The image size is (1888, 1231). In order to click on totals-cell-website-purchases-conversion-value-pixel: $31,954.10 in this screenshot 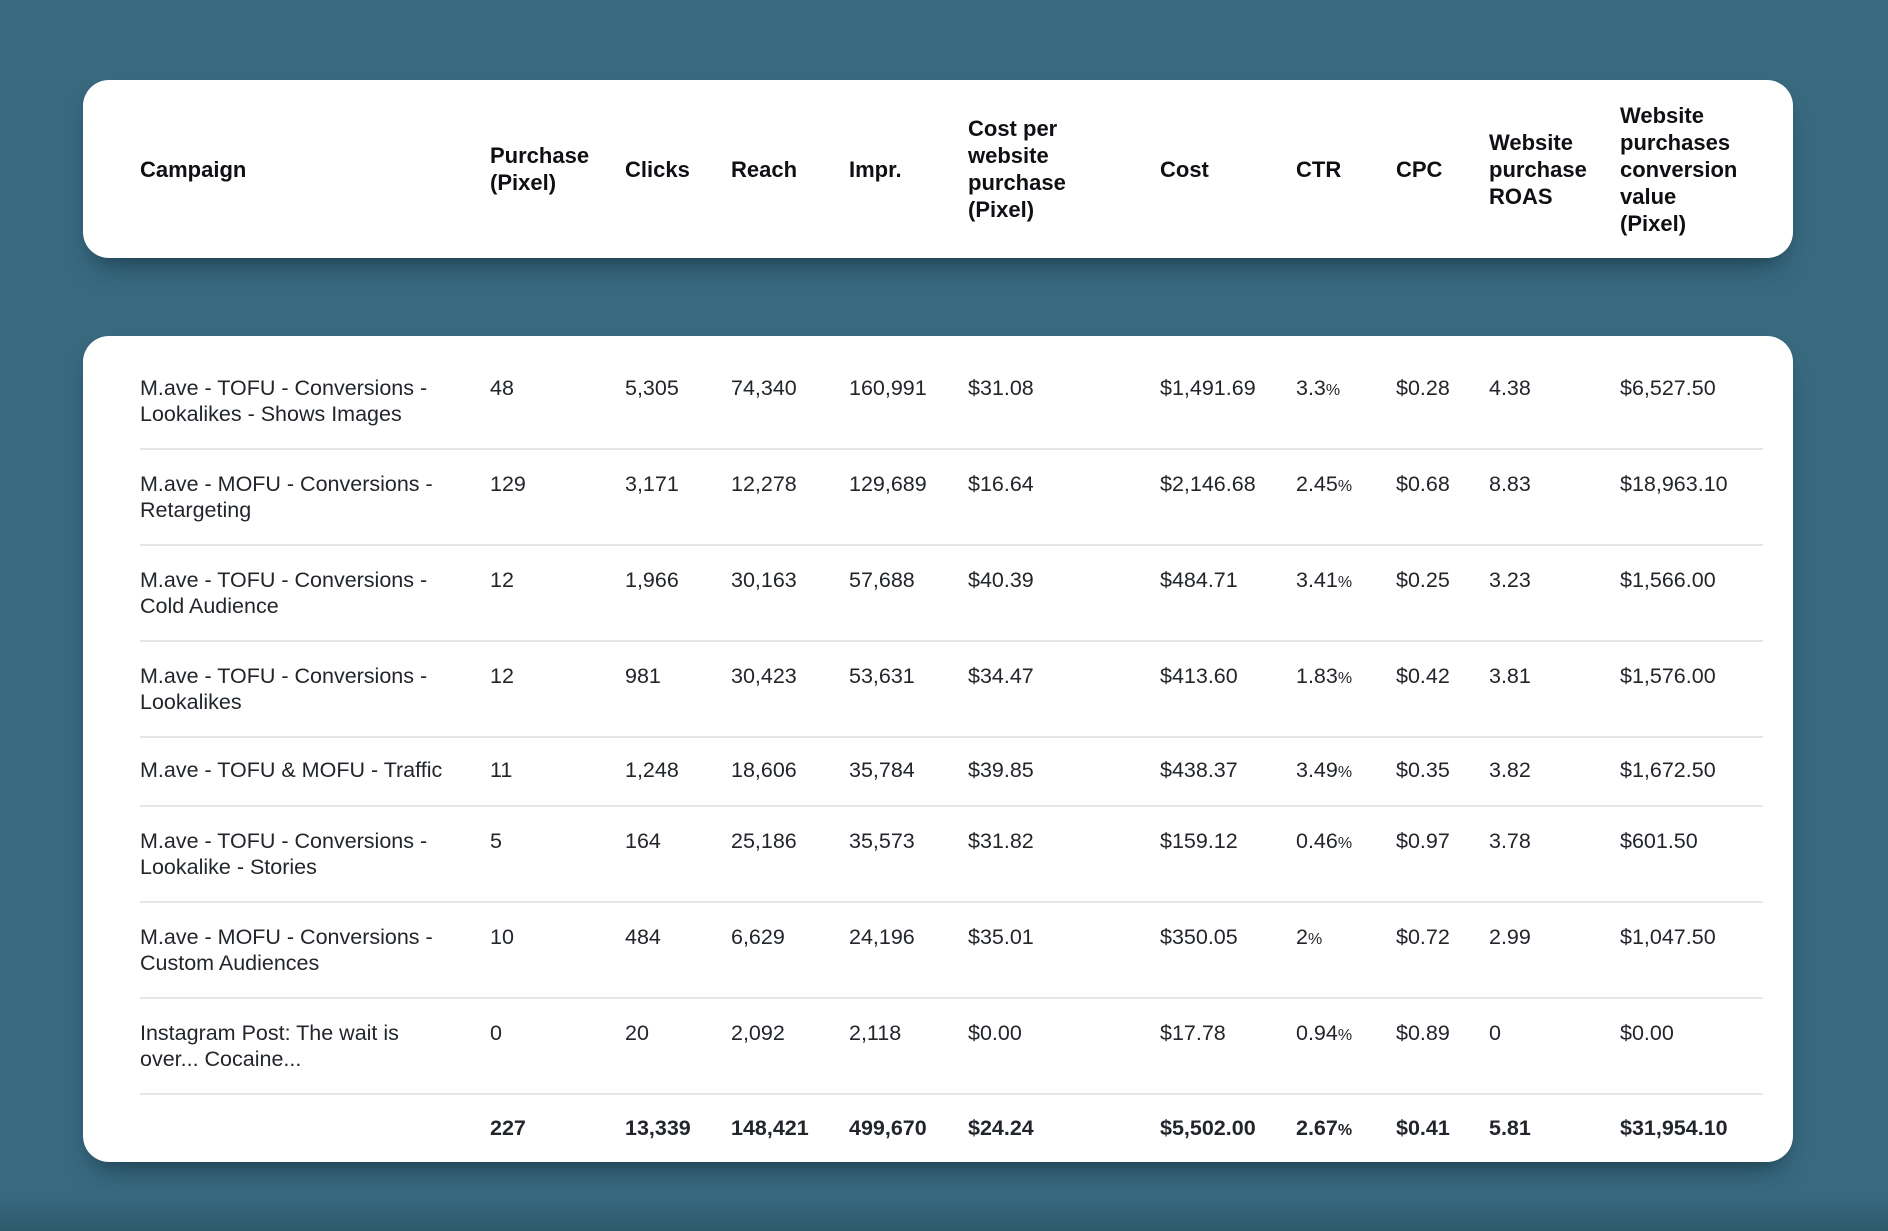, I will do `click(1691, 1127)`.